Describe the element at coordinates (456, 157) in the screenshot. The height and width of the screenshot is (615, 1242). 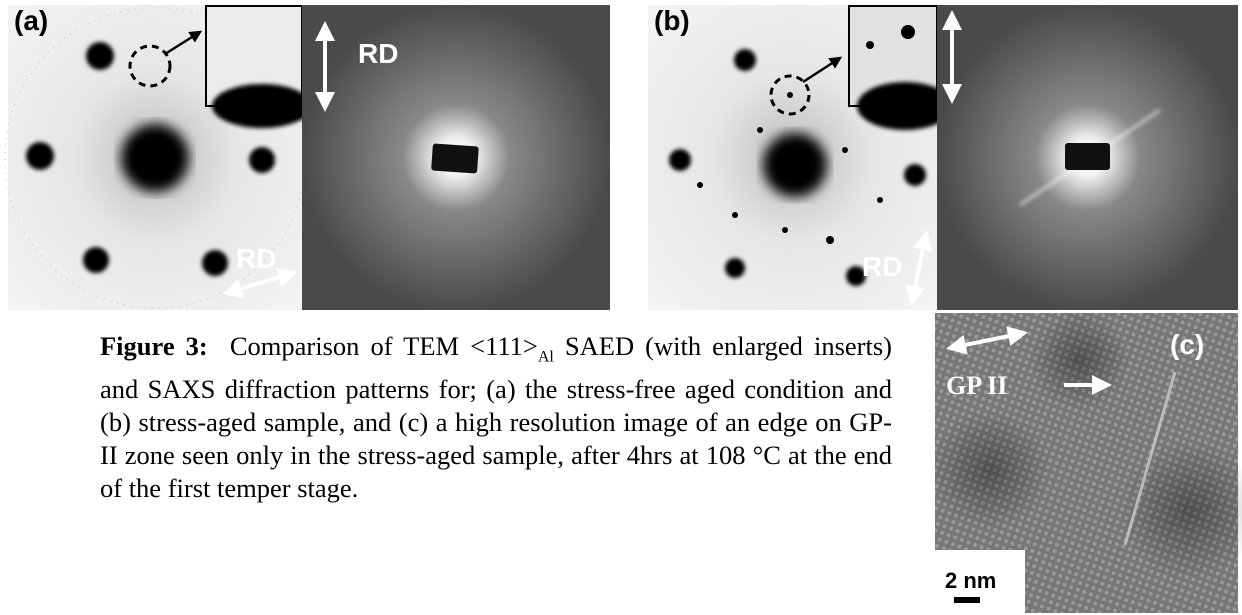
I see `saxs-image-a` at that location.